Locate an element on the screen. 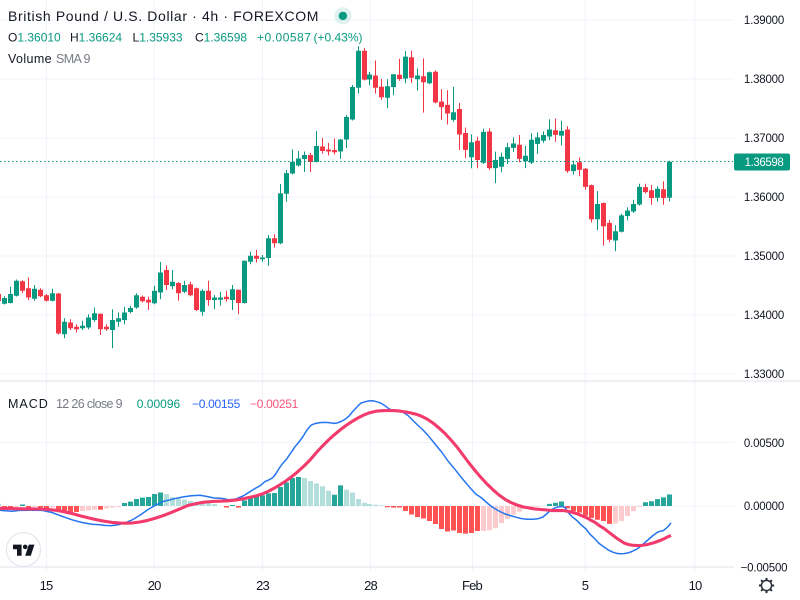 Image resolution: width=800 pixels, height=600 pixels. svg-text: 5 is located at coordinates (585, 585).